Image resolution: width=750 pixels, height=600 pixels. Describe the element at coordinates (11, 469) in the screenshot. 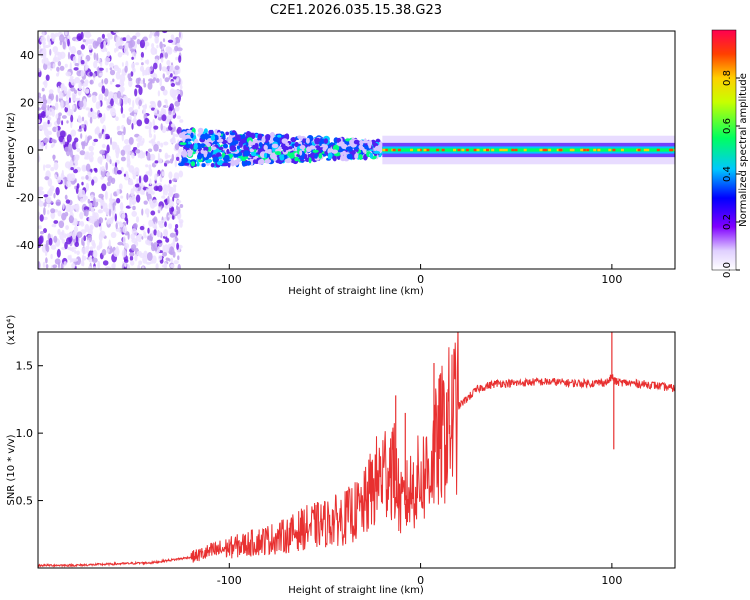

I see `snr-y-label: SNR (10 * v/v)` at that location.